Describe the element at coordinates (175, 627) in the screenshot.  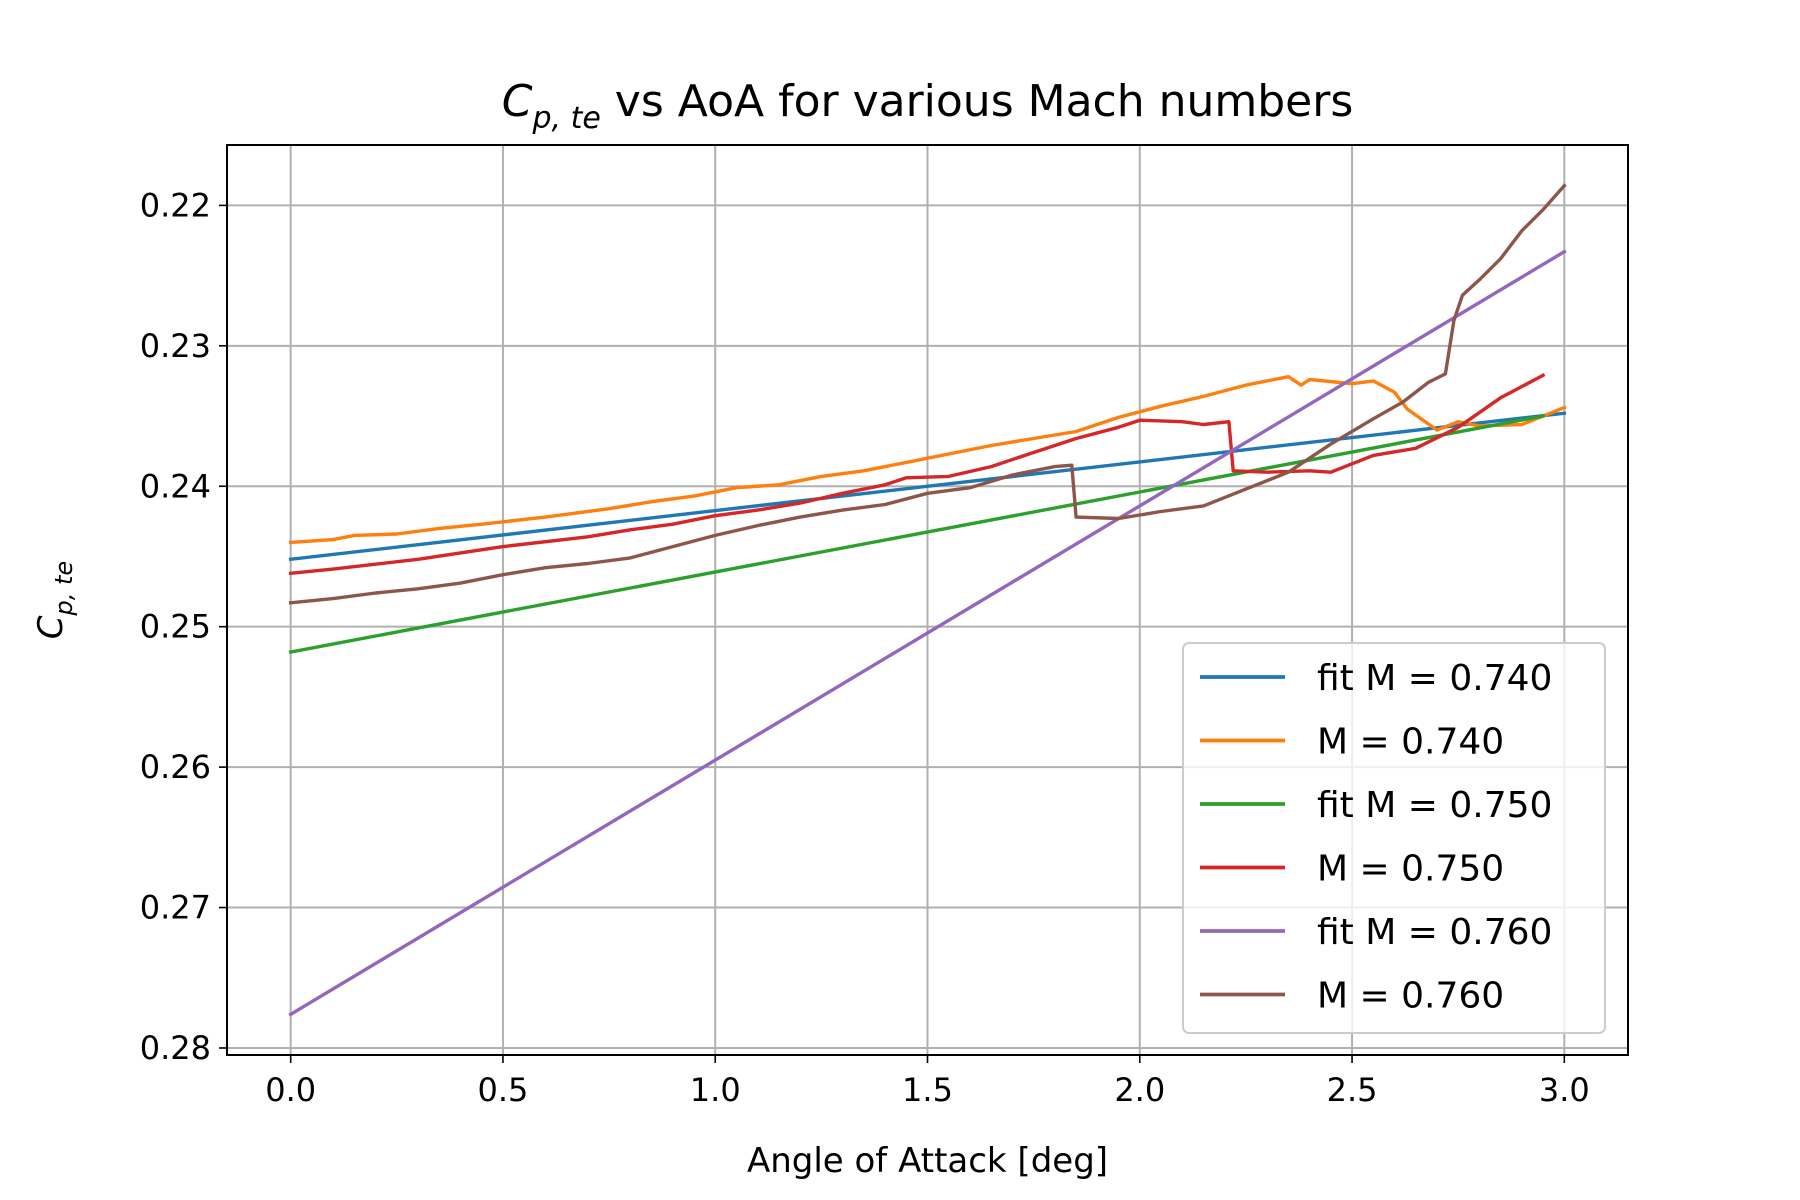
I see `y-tick-label: 0.25` at that location.